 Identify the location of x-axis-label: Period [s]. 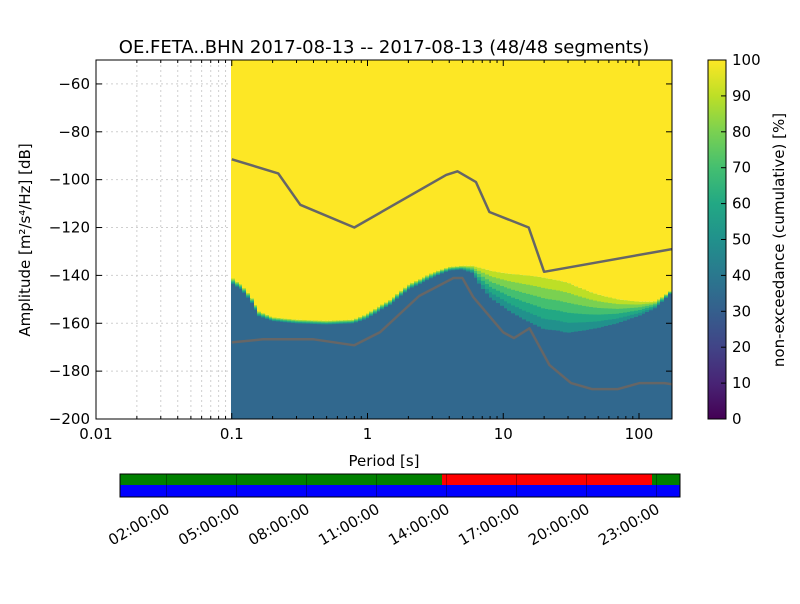
(383, 461).